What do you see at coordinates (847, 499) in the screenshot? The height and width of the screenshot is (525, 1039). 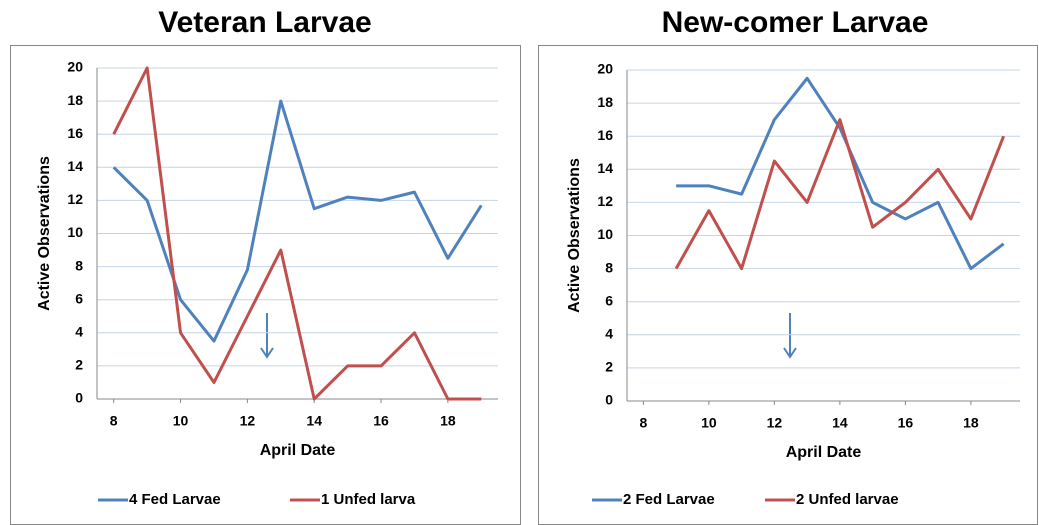 I see `legend-label: 2 Unfed larvae` at bounding box center [847, 499].